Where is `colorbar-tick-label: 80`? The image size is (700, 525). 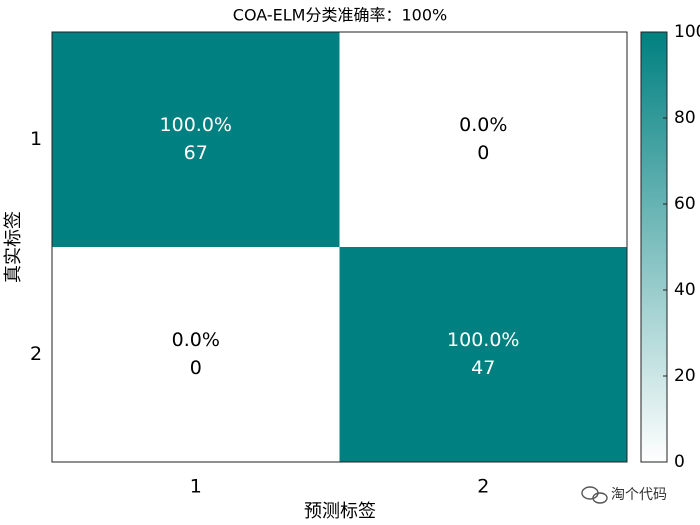 colorbar-tick-label: 80 is located at coordinates (685, 118).